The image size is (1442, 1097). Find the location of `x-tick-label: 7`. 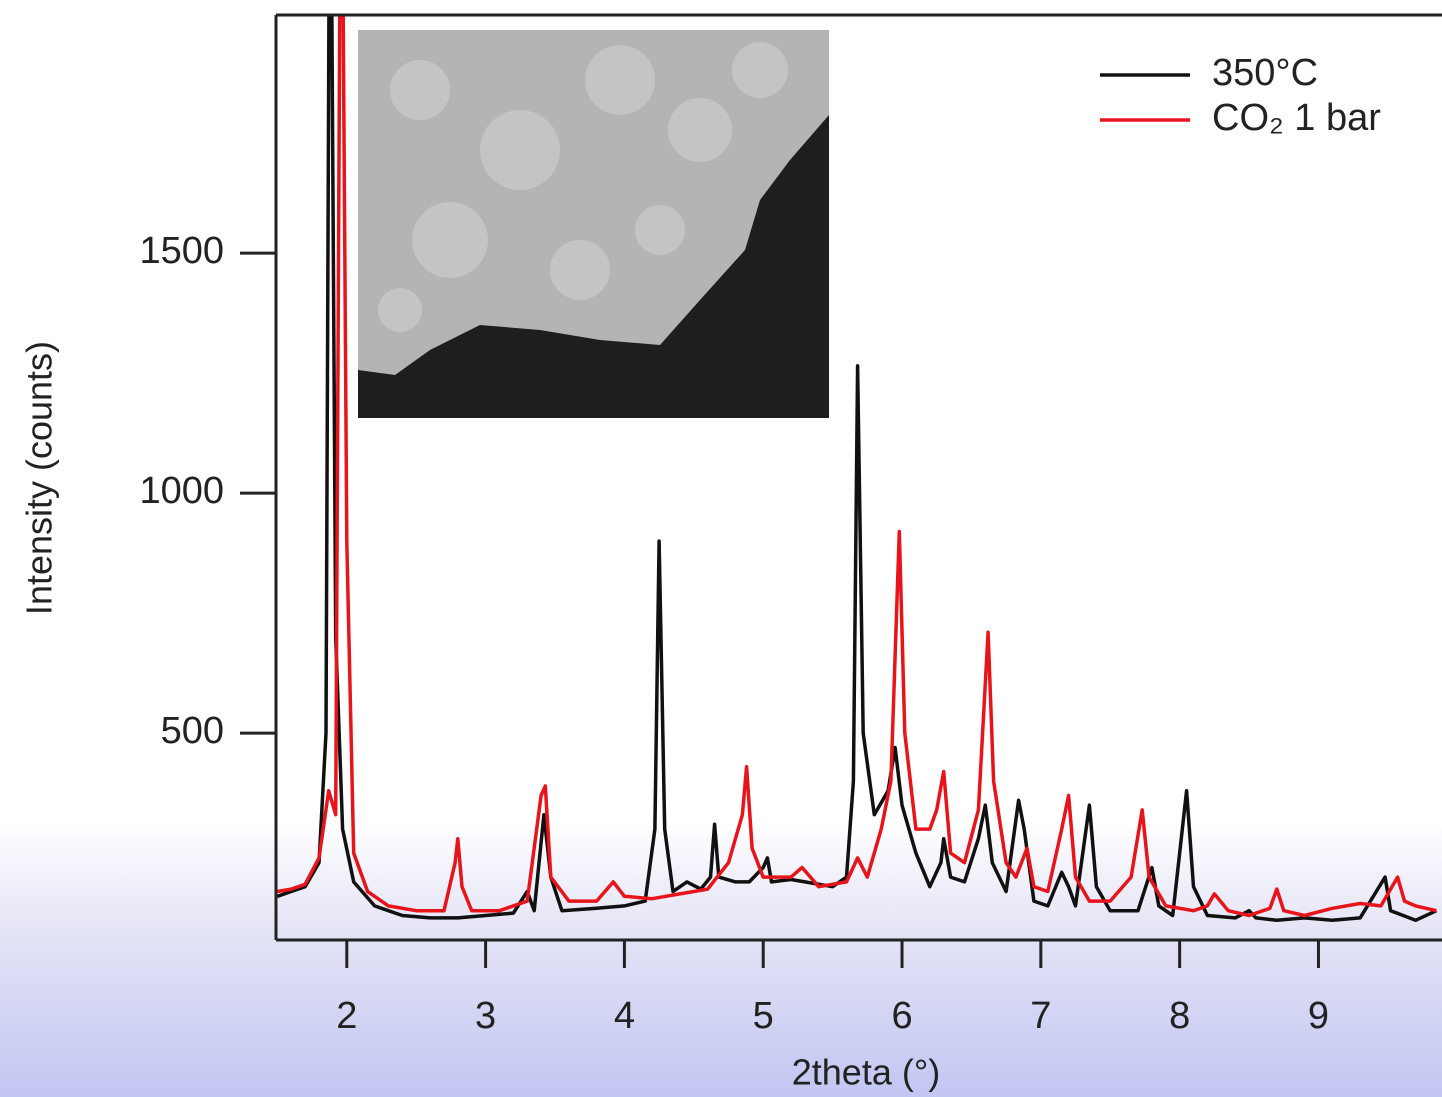

x-tick-label: 7 is located at coordinates (1040, 1016).